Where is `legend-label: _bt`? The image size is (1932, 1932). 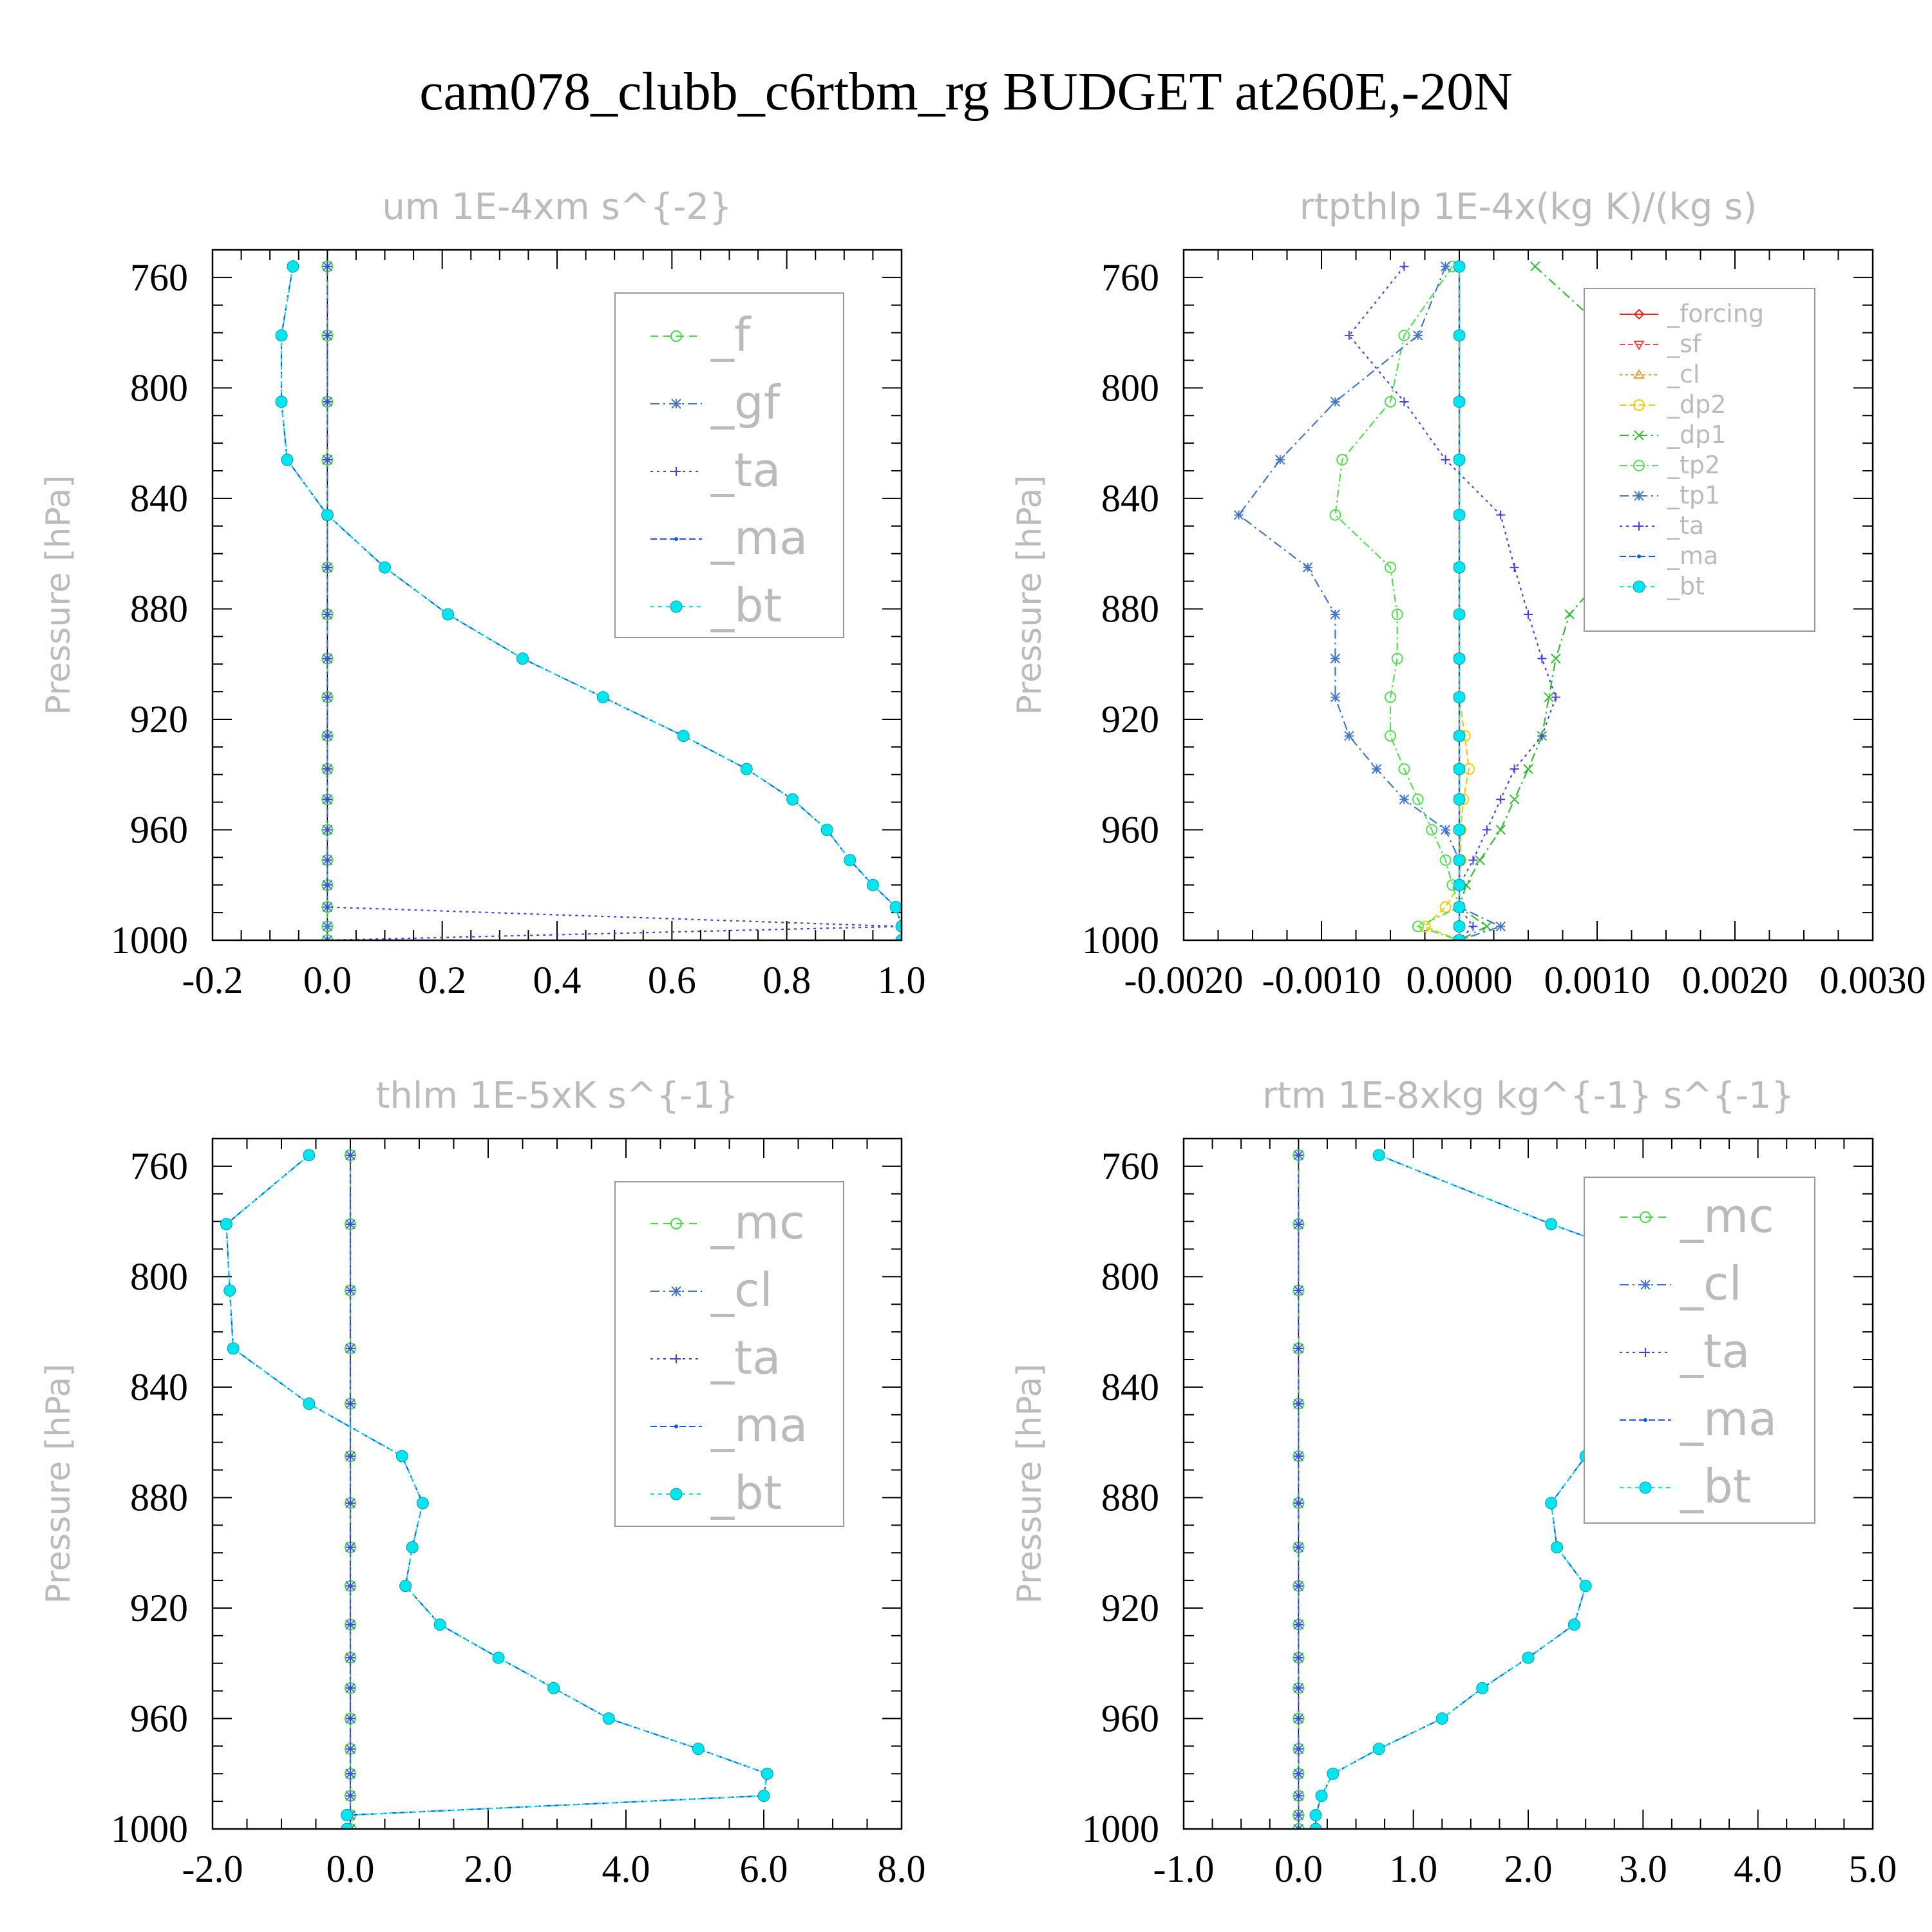
legend-label: _bt is located at coordinates (746, 605).